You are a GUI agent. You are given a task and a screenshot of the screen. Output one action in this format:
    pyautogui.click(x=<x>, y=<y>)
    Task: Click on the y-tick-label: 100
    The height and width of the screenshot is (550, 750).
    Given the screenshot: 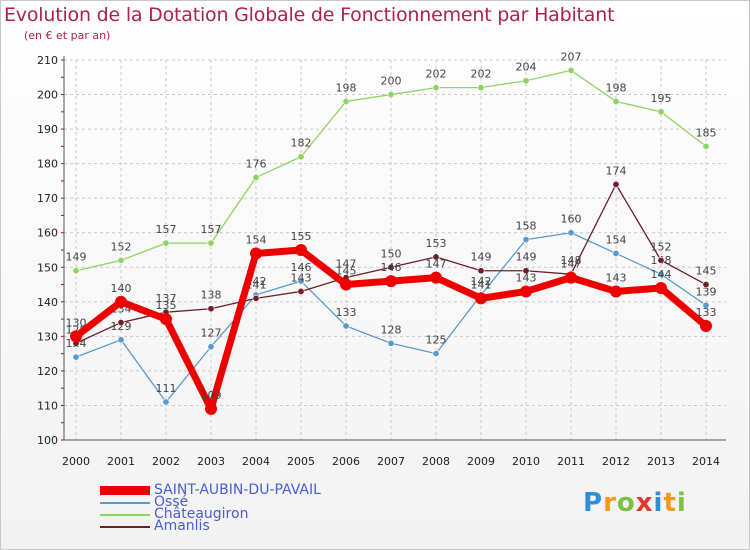 What is the action you would take?
    pyautogui.click(x=47, y=440)
    